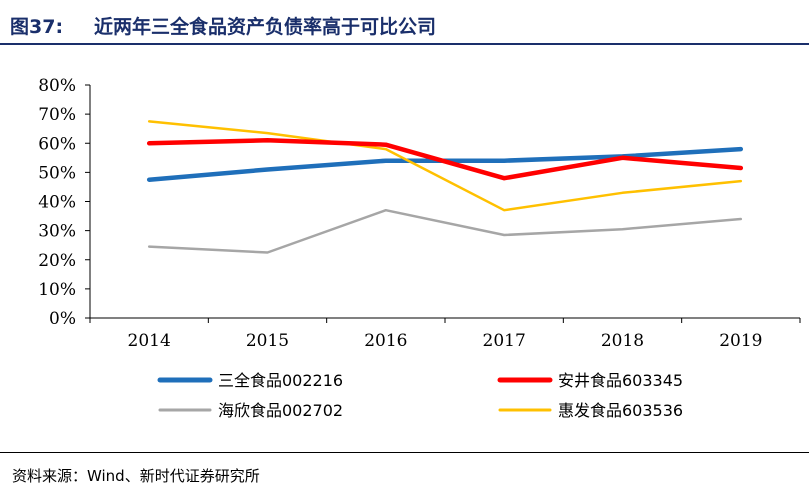  Describe the element at coordinates (57, 173) in the screenshot. I see `y-tick-label: 50%` at that location.